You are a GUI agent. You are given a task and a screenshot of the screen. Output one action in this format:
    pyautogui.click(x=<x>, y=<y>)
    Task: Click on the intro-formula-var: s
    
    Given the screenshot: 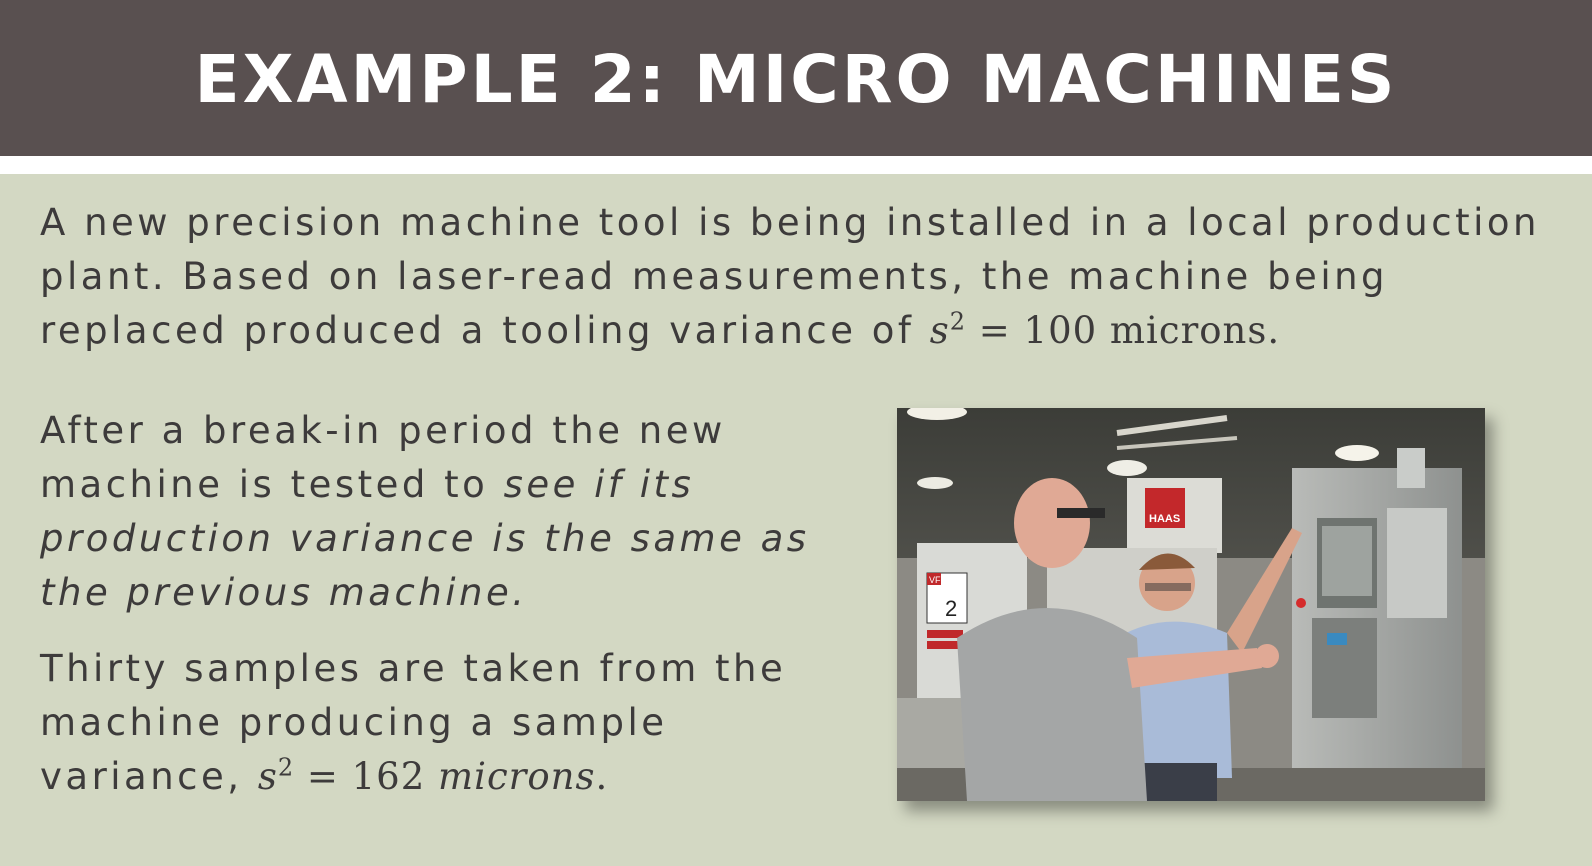 What is the action you would take?
    pyautogui.click(x=939, y=330)
    